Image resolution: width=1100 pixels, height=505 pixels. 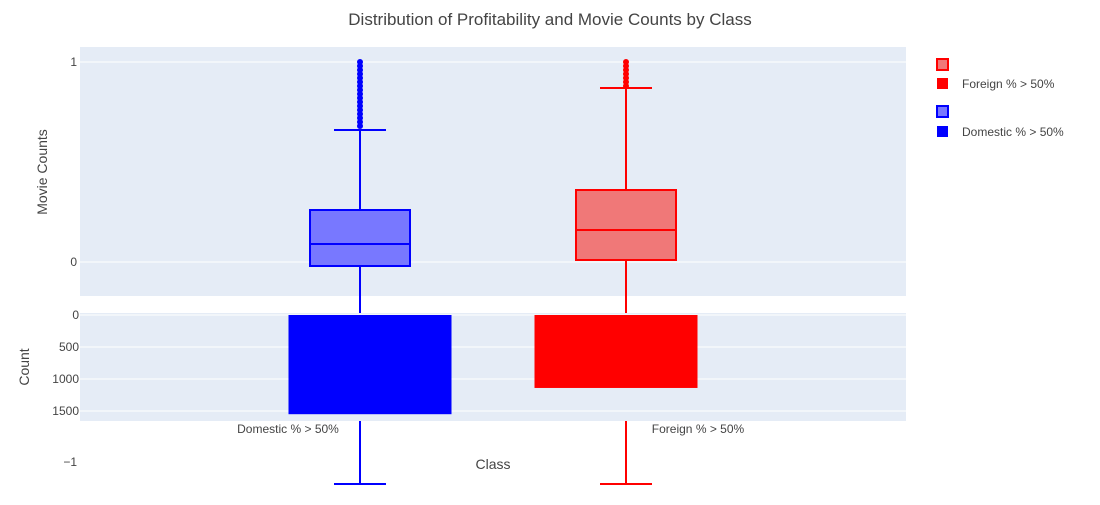 I want to click on box-plot-y-axis-title: Movie Counts, so click(x=42, y=172).